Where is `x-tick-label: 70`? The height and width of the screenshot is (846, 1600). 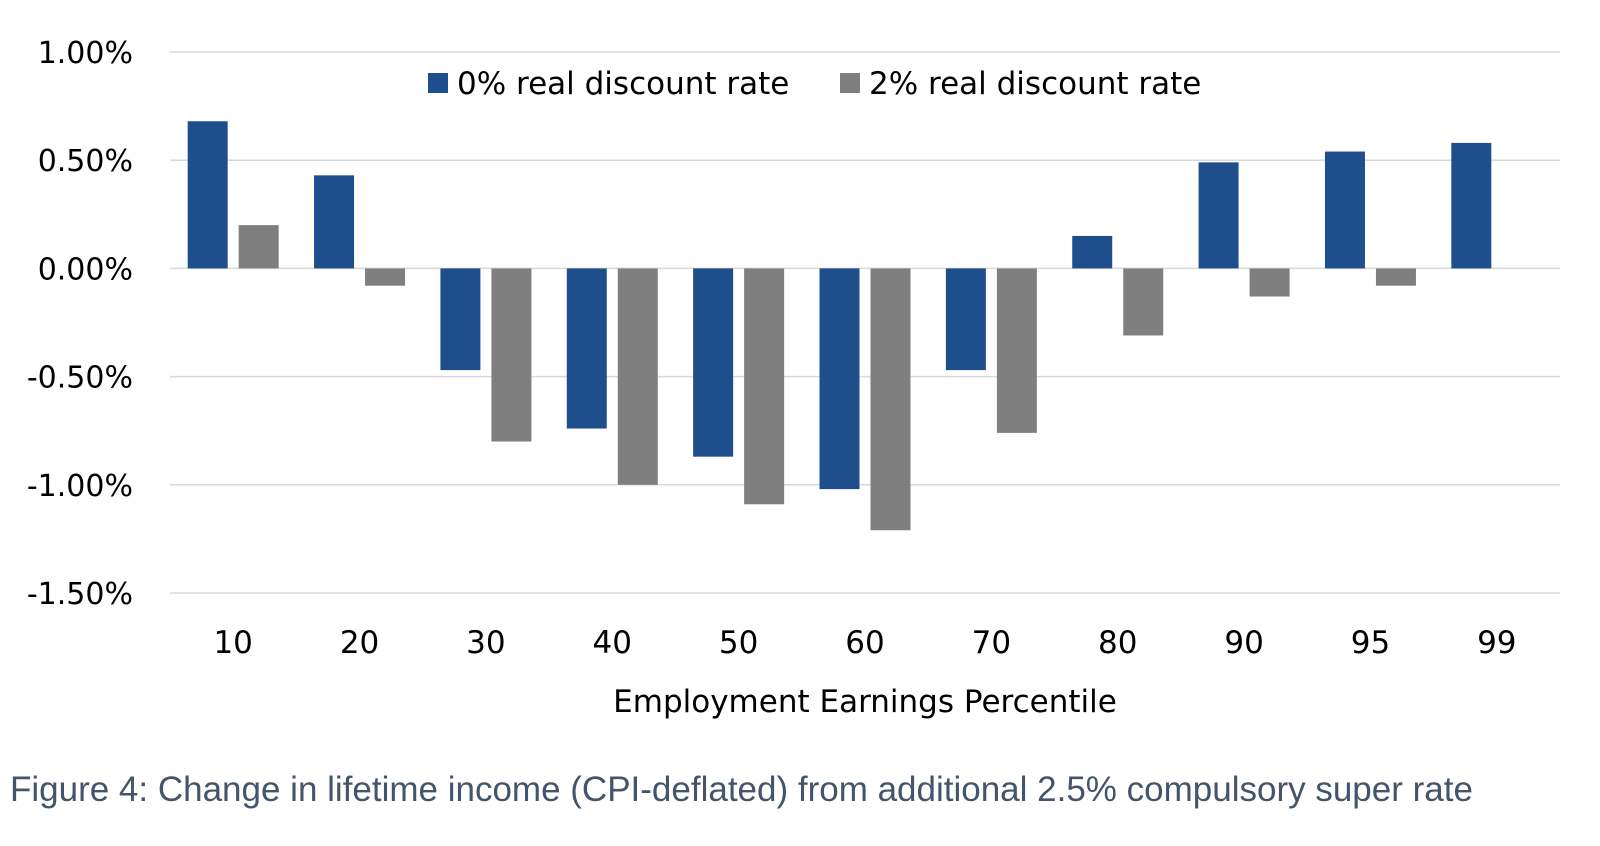
x-tick-label: 70 is located at coordinates (991, 643).